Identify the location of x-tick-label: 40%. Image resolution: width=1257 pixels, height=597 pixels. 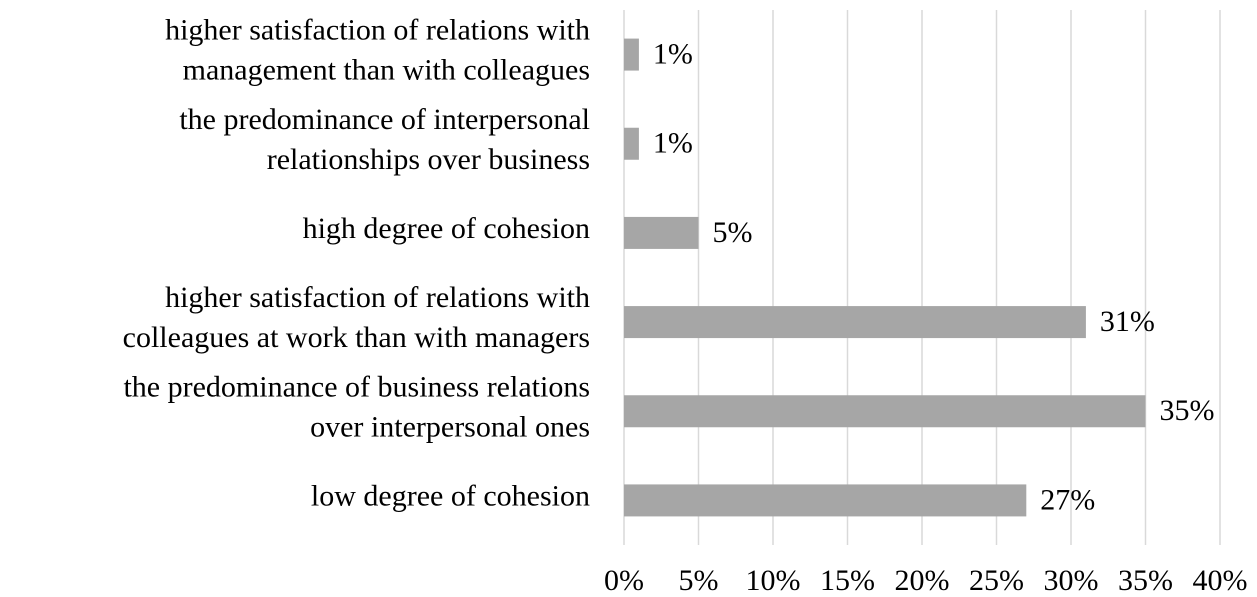
(1220, 580).